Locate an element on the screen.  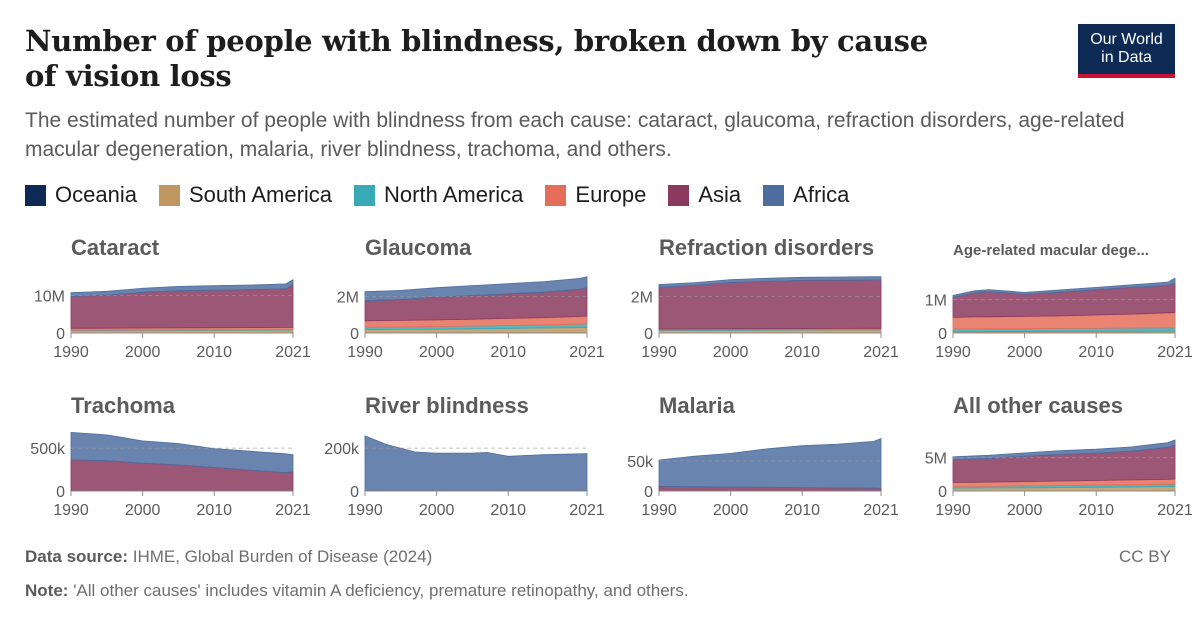
y-tick-label: 10M is located at coordinates (49, 297).